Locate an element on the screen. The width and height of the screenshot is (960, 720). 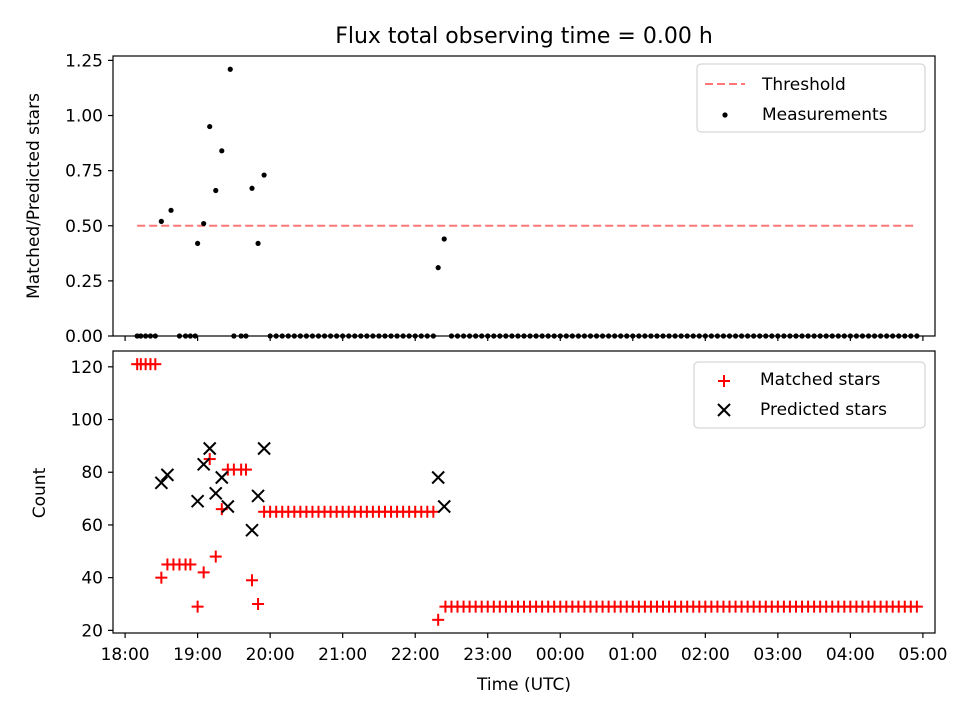
top-legend: Threshold Measurements is located at coordinates (811, 98).